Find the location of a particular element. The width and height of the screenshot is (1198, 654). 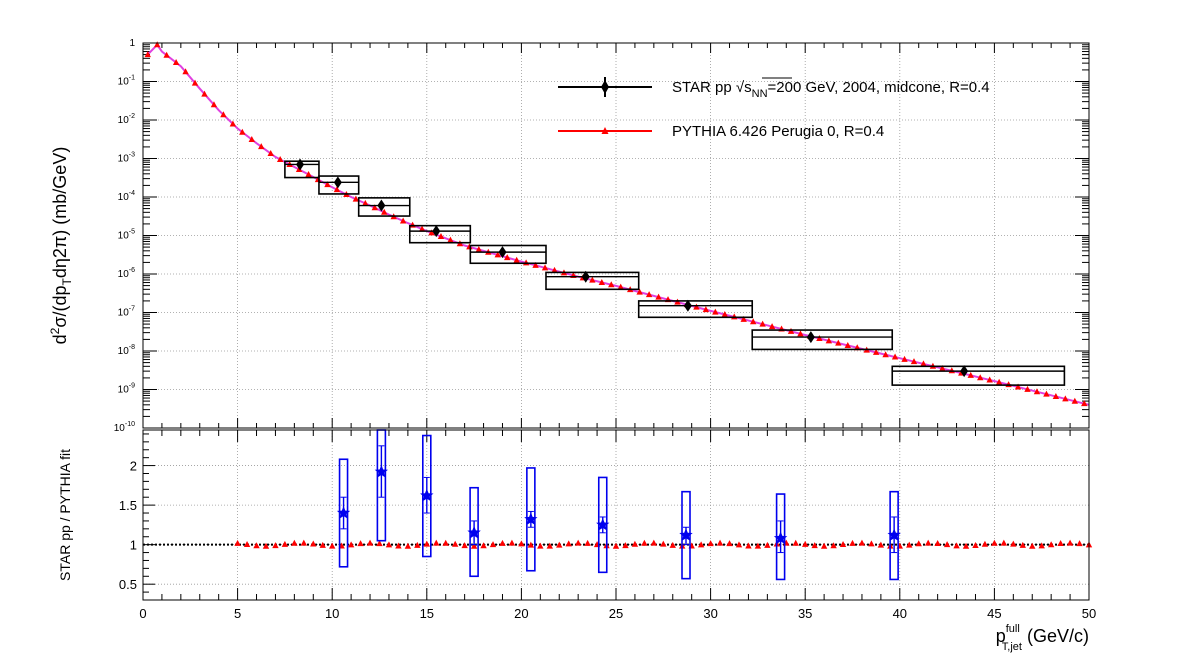

top-y-tick-label: 10⁻⁷ is located at coordinates (126, 312).